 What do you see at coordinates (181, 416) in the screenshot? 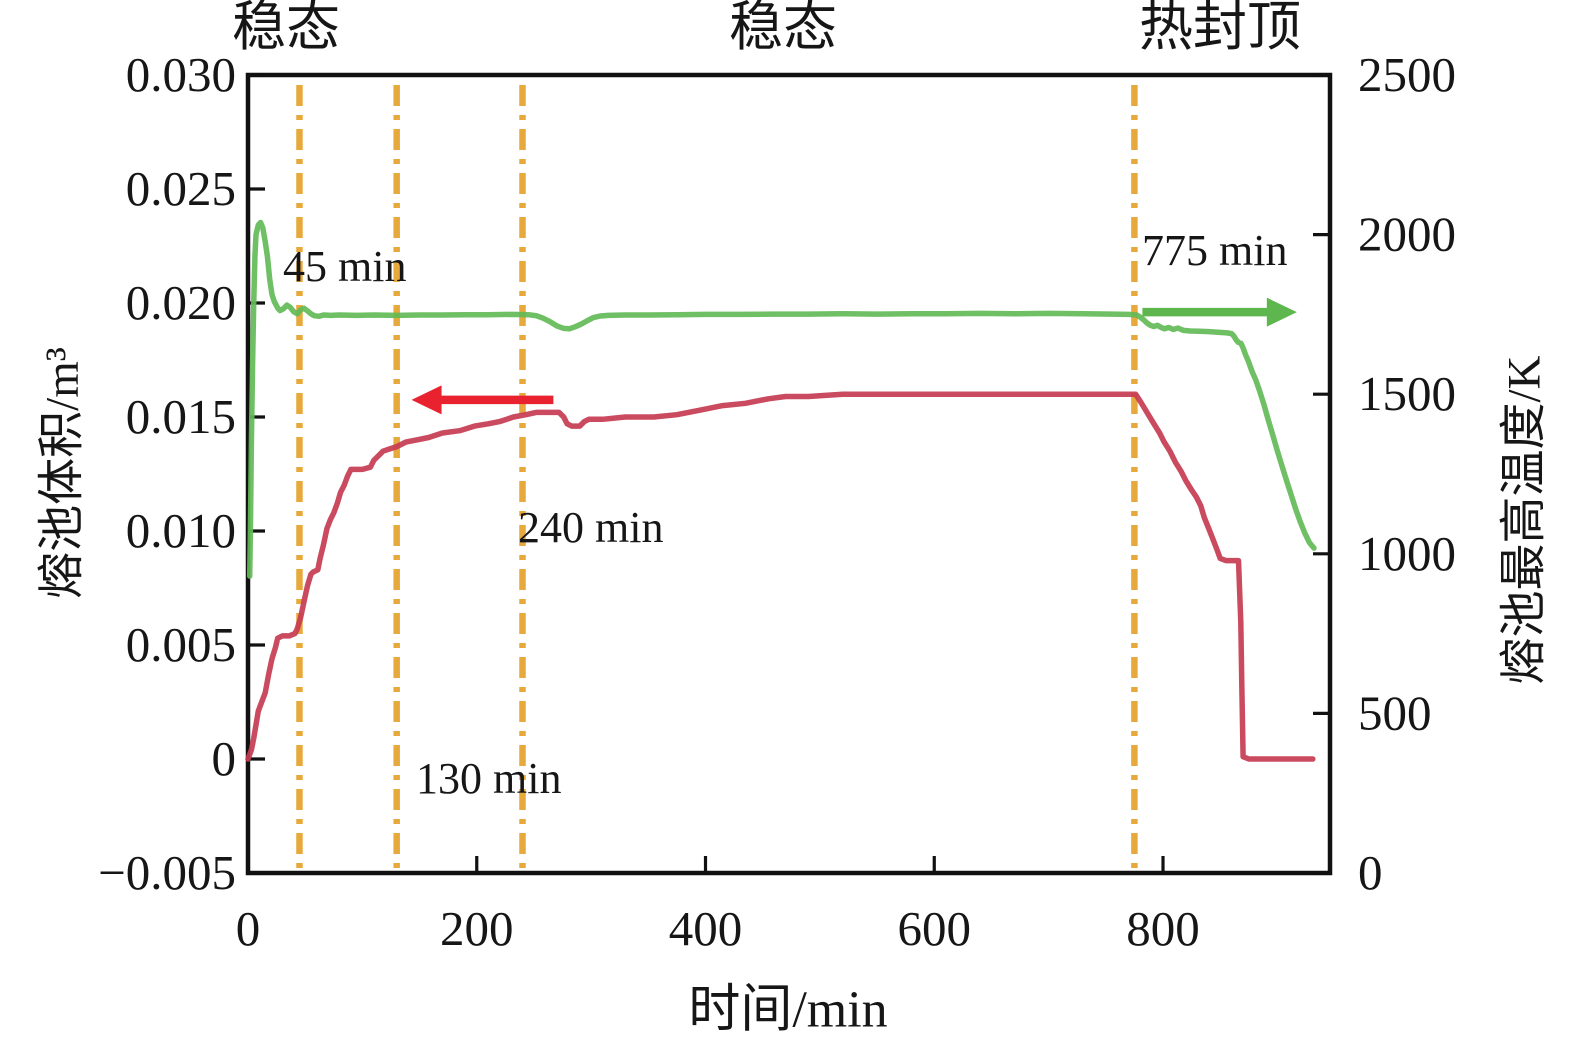
I see `y-left-tick-label: 0.015` at bounding box center [181, 416].